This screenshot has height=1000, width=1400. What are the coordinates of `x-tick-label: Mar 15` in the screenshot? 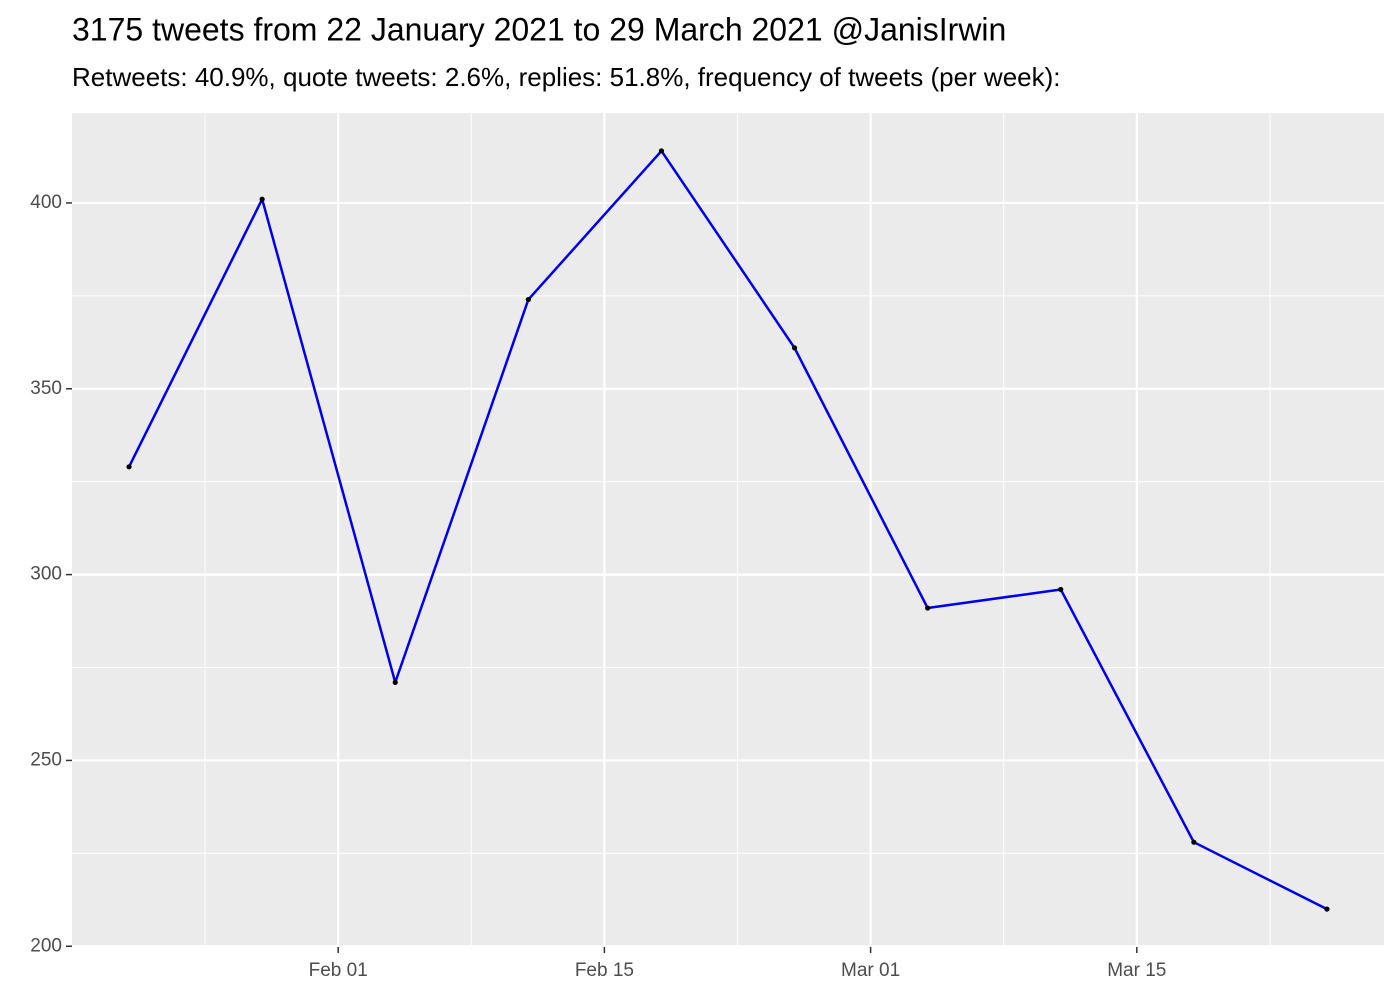 It's located at (1136, 970).